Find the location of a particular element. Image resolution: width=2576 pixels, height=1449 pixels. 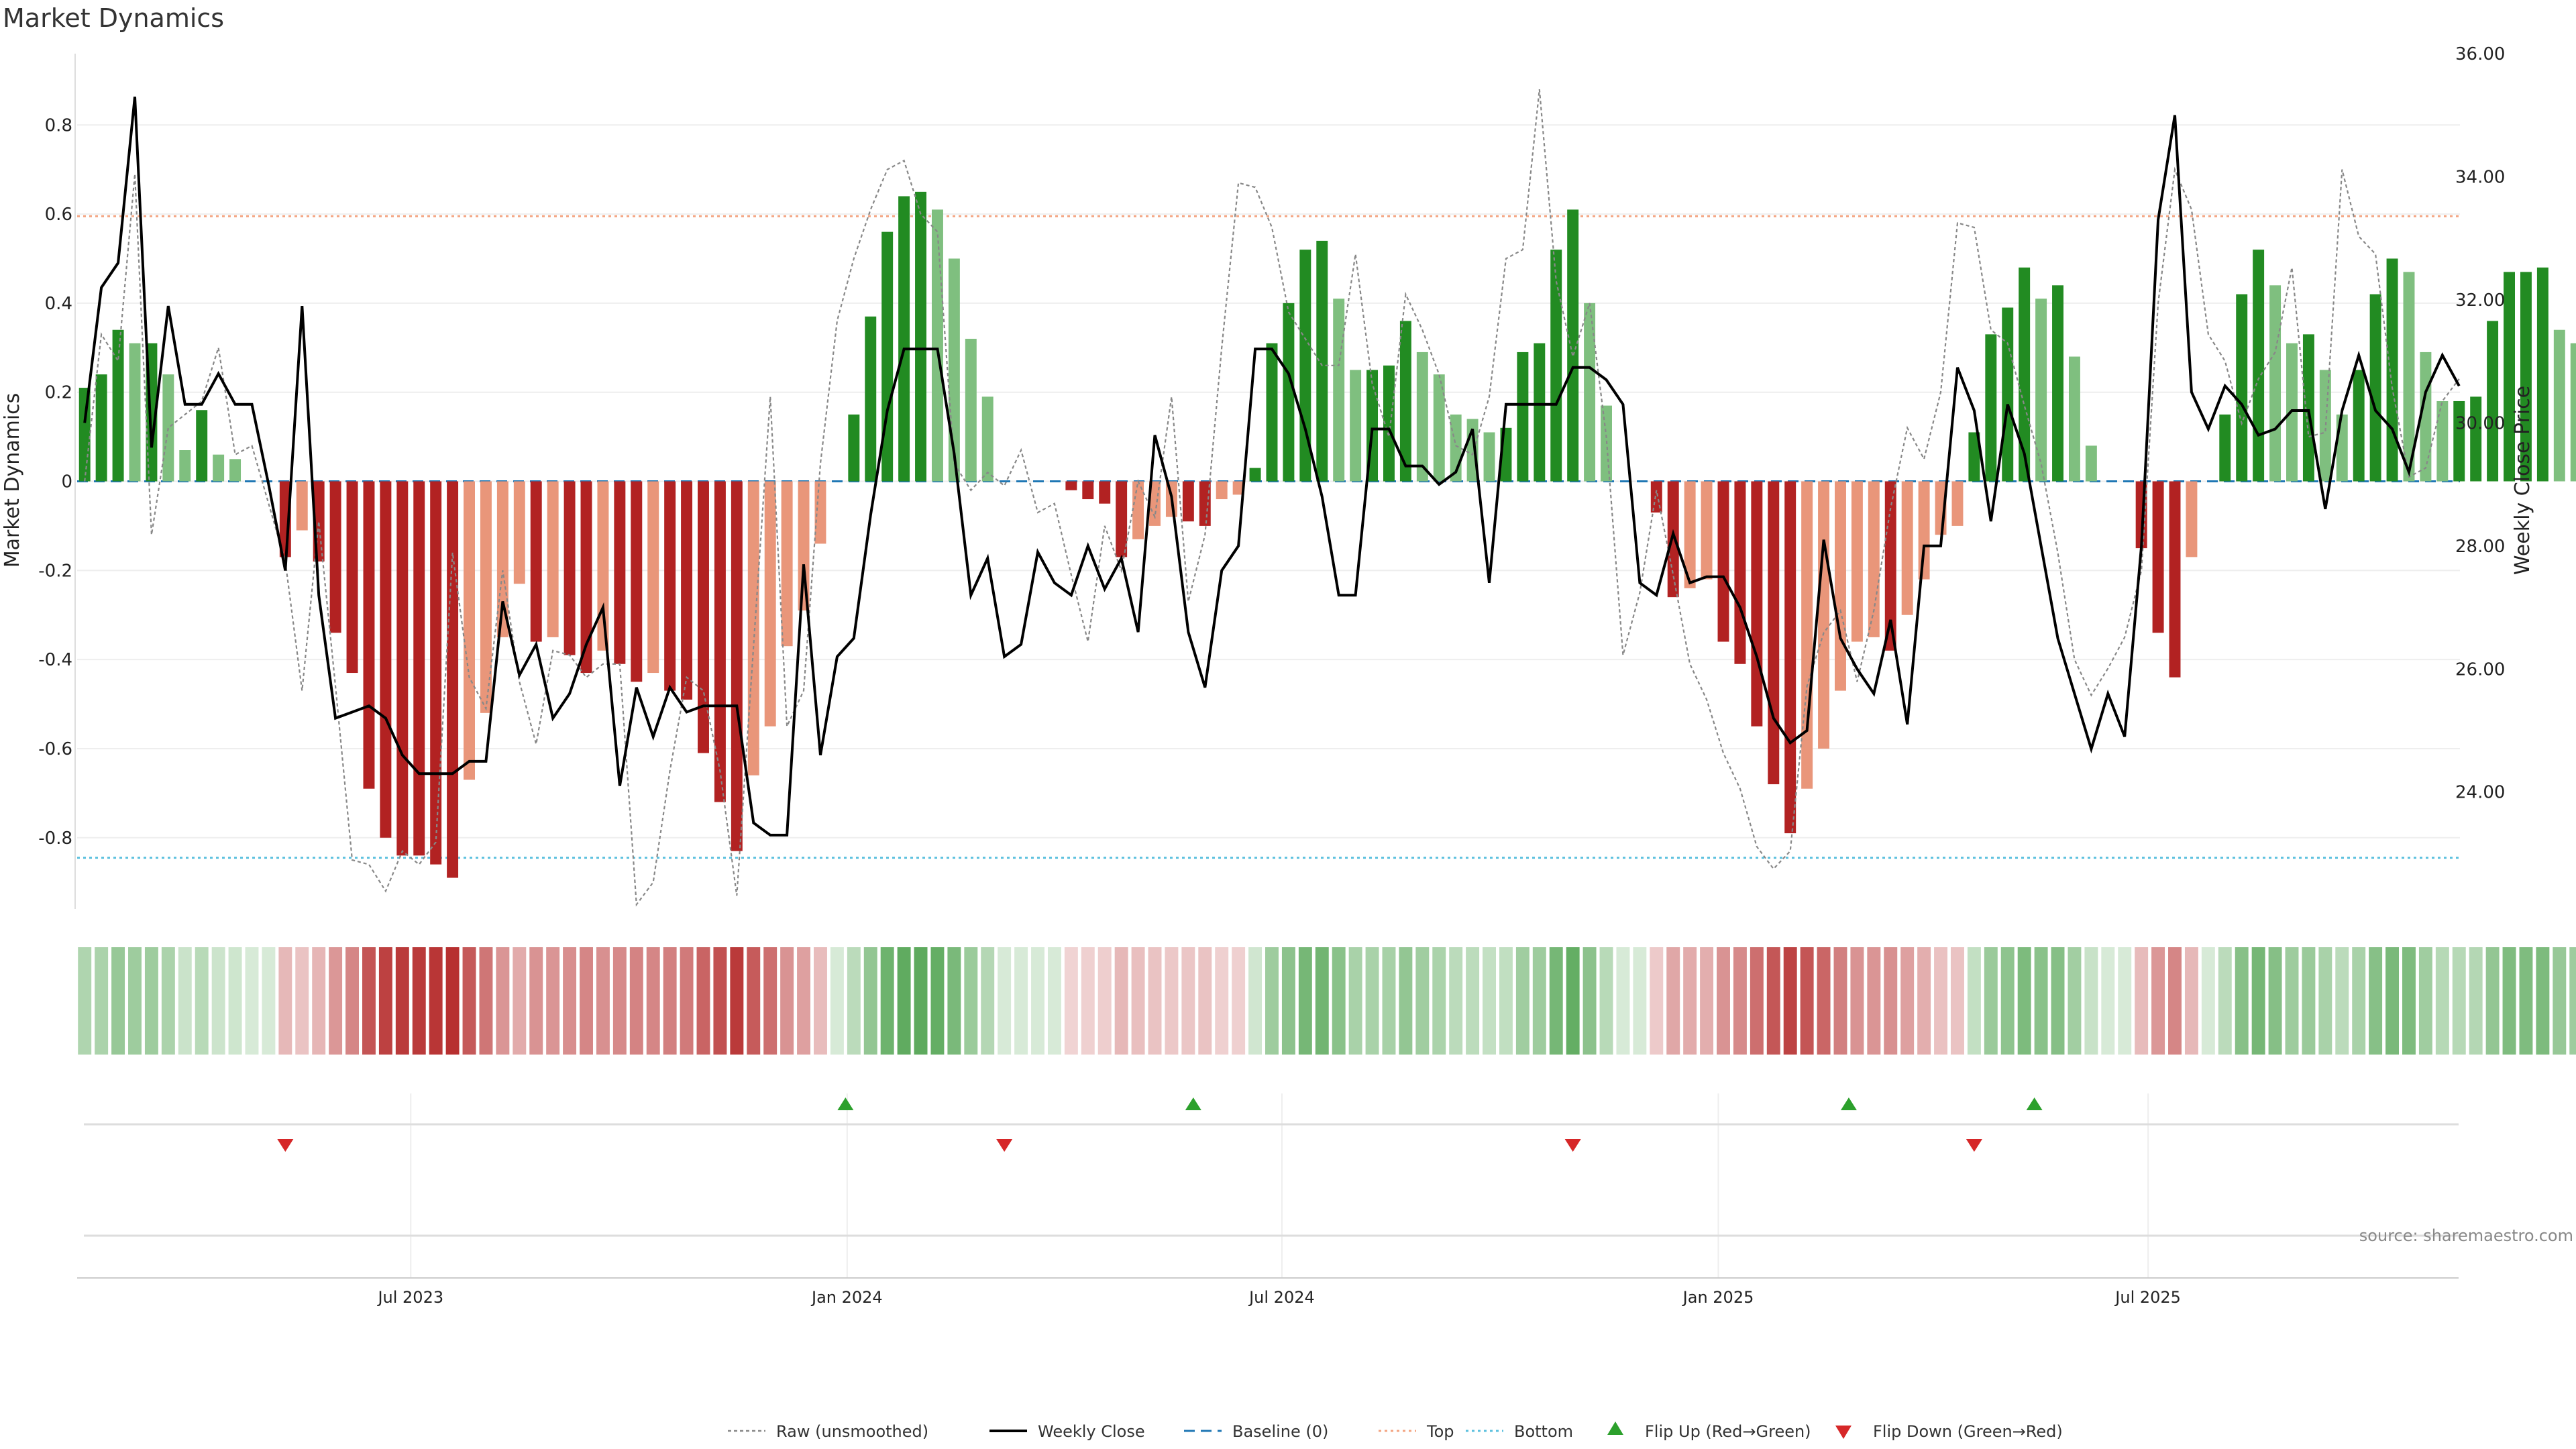

legend-label: Flip Down (Green→Red) is located at coordinates (1968, 1431).